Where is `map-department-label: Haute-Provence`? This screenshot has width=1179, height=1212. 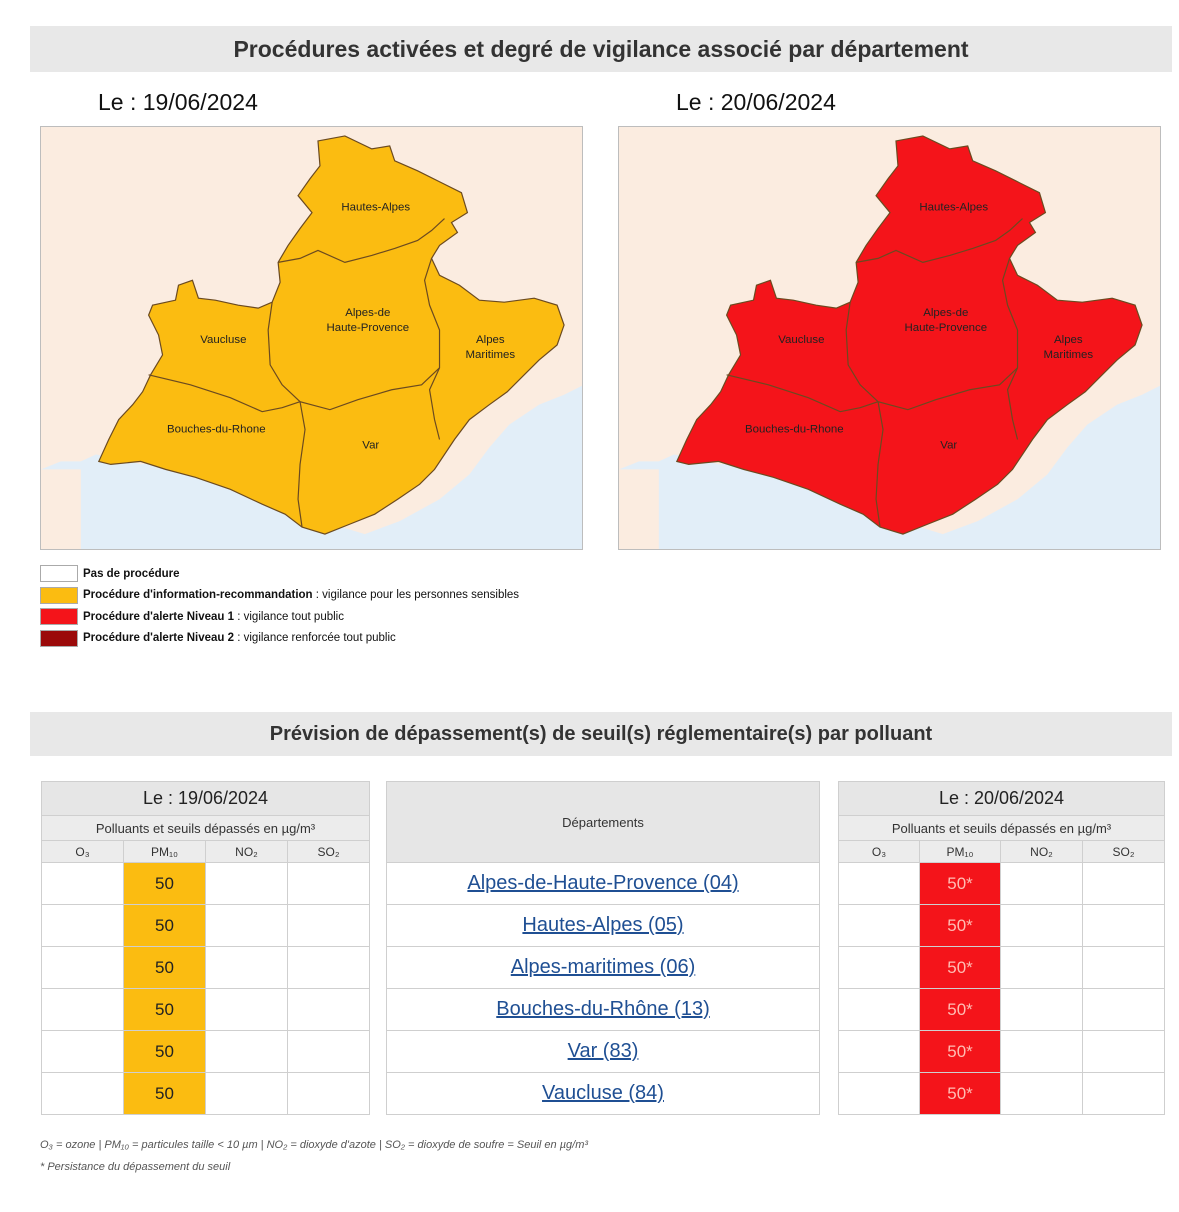 map-department-label: Haute-Provence is located at coordinates (367, 328).